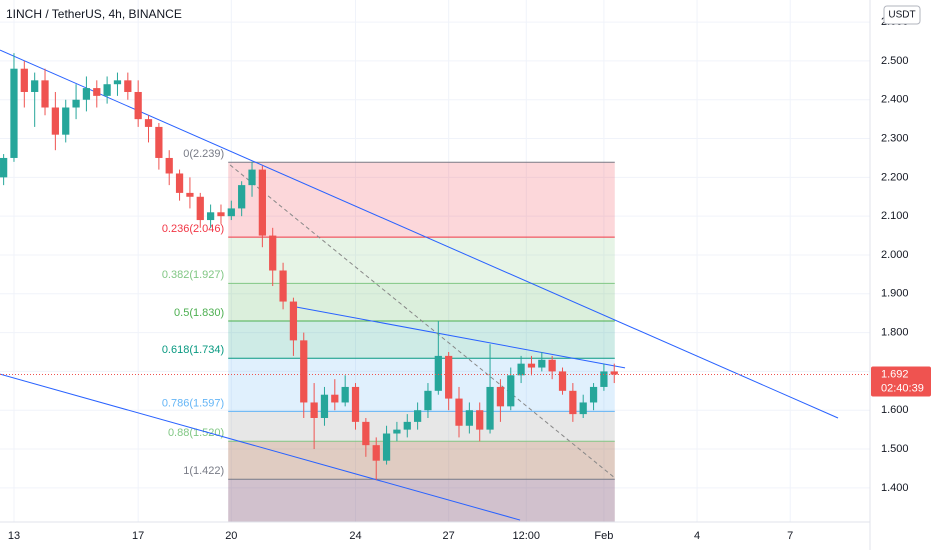 This screenshot has width=932, height=555. What do you see at coordinates (895, 410) in the screenshot?
I see `y-tick-label: 1.600` at bounding box center [895, 410].